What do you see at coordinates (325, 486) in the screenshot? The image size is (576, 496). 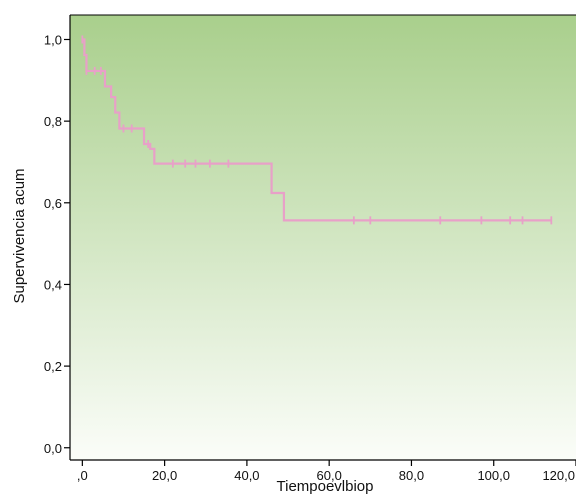 I see `x-axis-title: Tiempoevlbiop` at bounding box center [325, 486].